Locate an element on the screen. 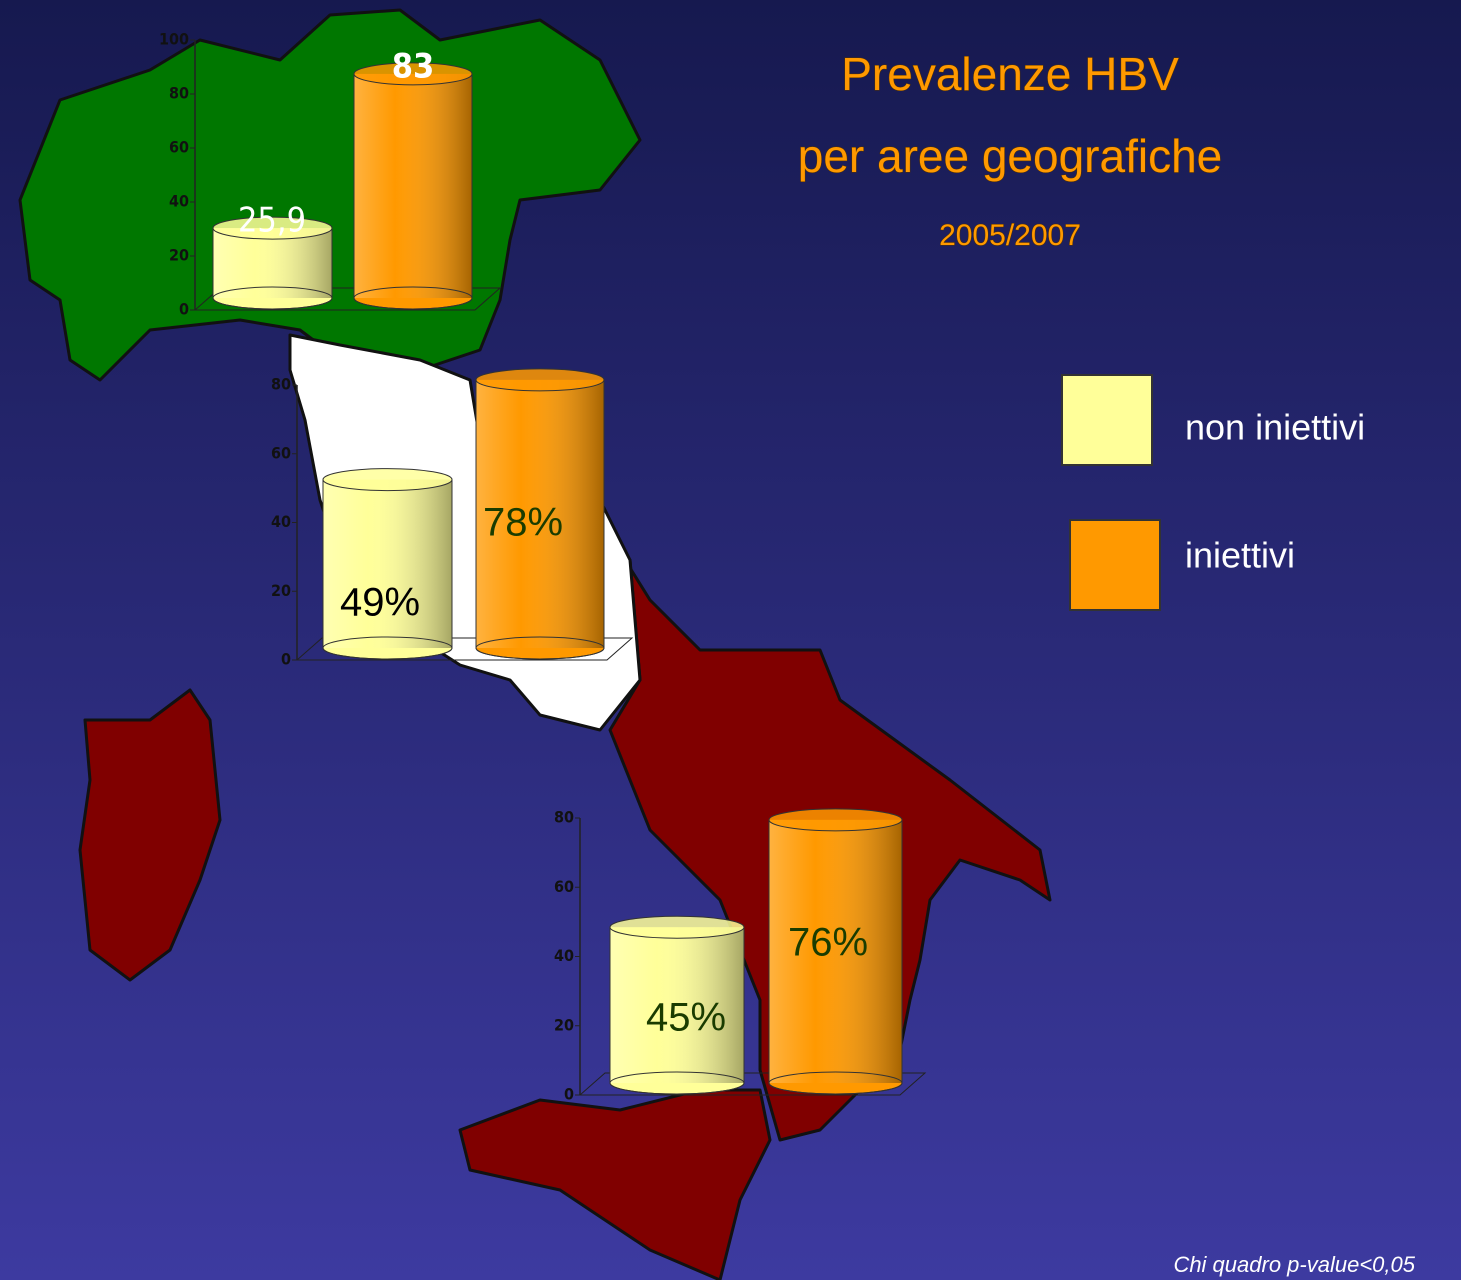 The image size is (1461, 1280). value-label: 83 is located at coordinates (413, 67).